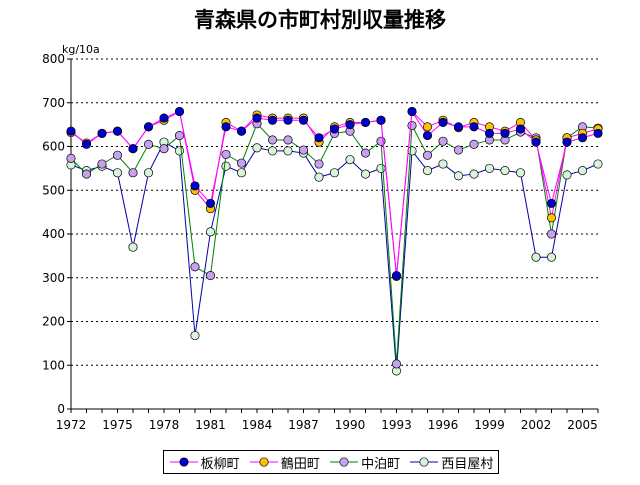 This screenshot has width=640, height=485. Describe the element at coordinates (164, 425) in the screenshot. I see `x-tick-label: 1978` at that location.